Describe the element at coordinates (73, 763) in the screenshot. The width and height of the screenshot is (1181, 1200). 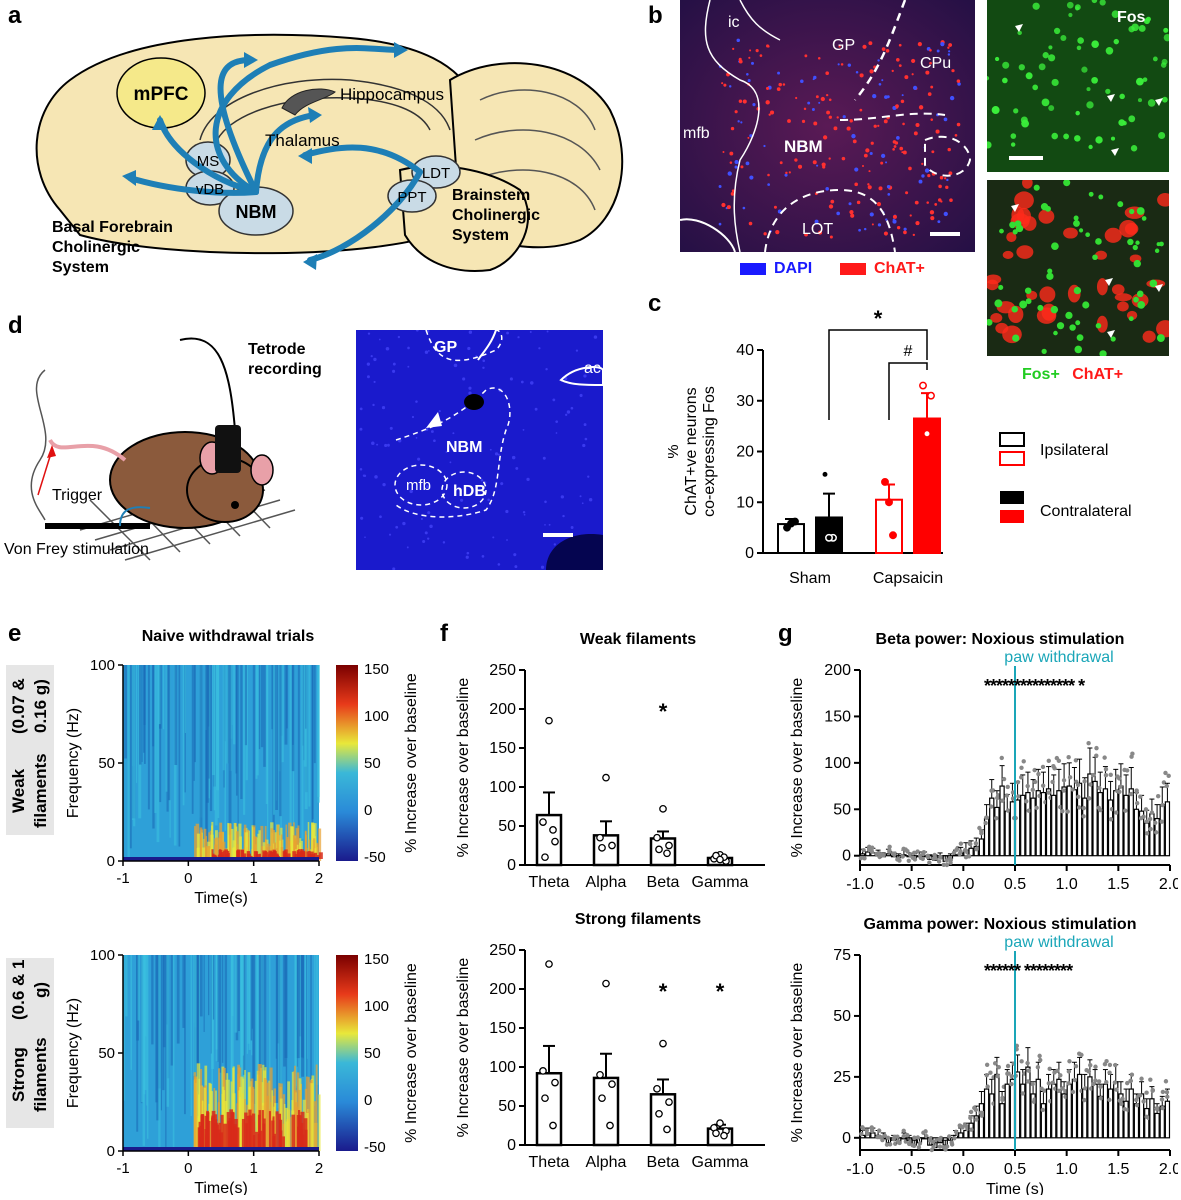
I see `y-axis-label: Frequency (Hz)` at that location.